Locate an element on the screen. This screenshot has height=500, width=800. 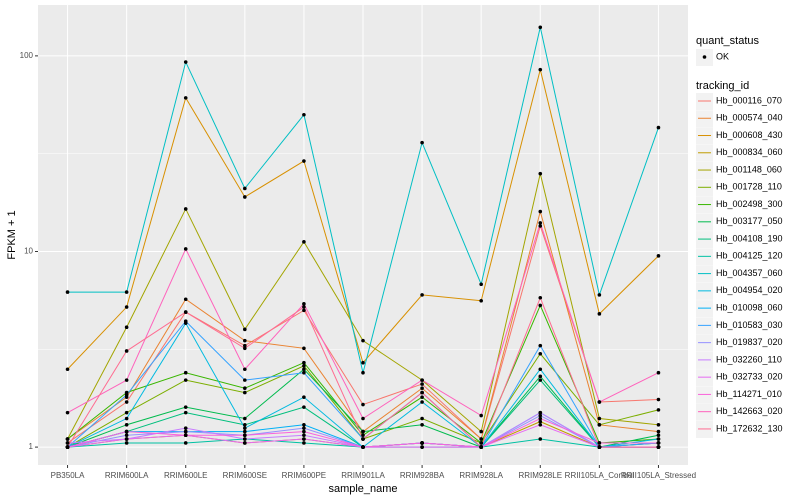
legend-label: Hb_000834_060 is located at coordinates (749, 152).